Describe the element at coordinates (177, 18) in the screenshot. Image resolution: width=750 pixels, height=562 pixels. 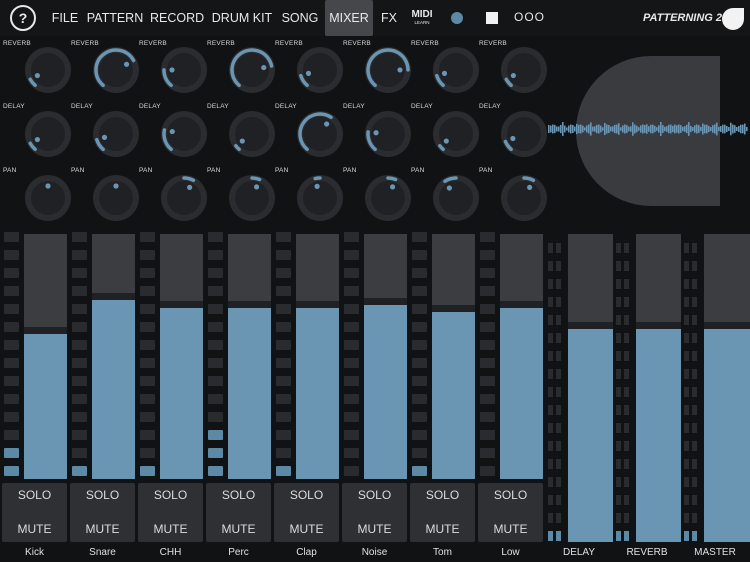
I see `menu-record: RECORD` at that location.